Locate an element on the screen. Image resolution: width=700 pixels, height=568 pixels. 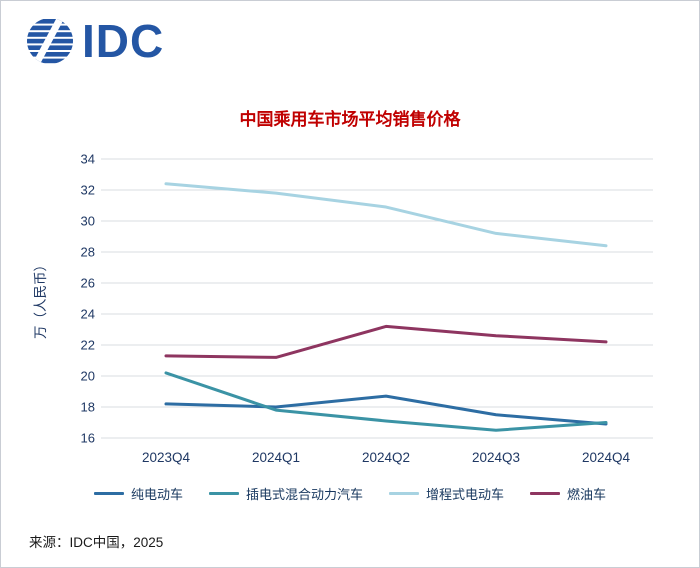
x-tick-label: 2024Q1 is located at coordinates (276, 457).